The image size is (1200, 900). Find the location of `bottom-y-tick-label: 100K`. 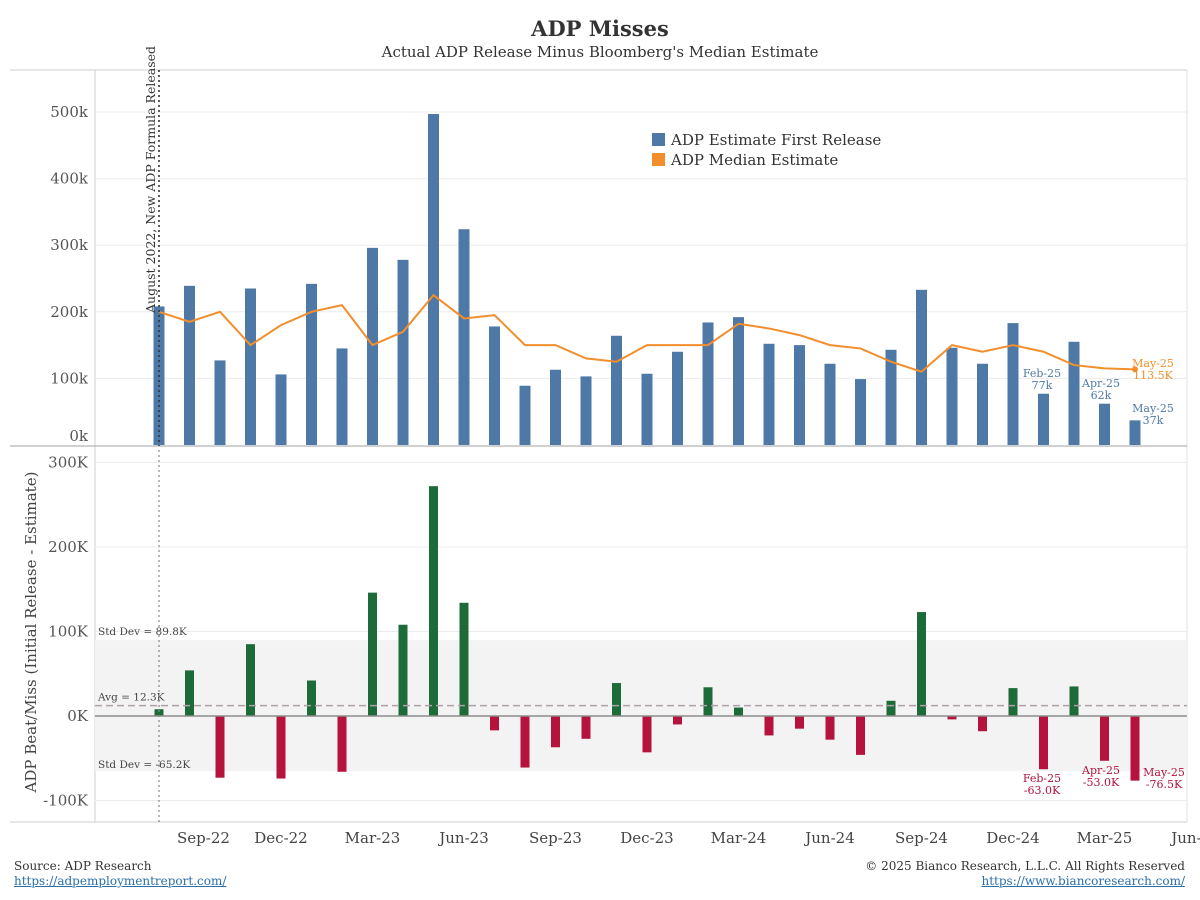

bottom-y-tick-label: 100K is located at coordinates (68, 632).